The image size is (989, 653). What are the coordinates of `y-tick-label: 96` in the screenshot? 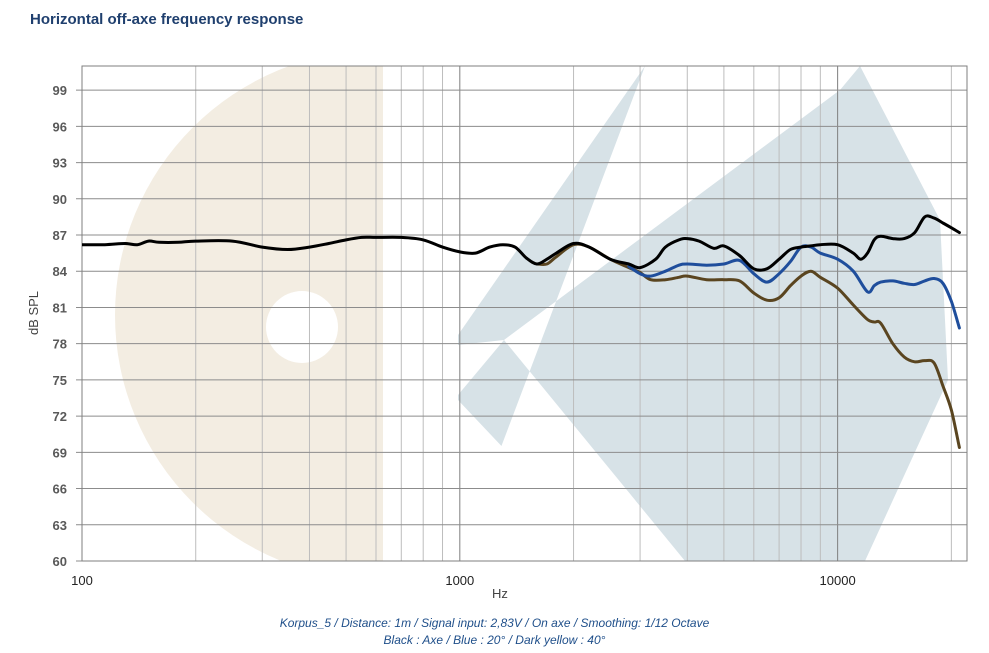 It's located at (60, 126).